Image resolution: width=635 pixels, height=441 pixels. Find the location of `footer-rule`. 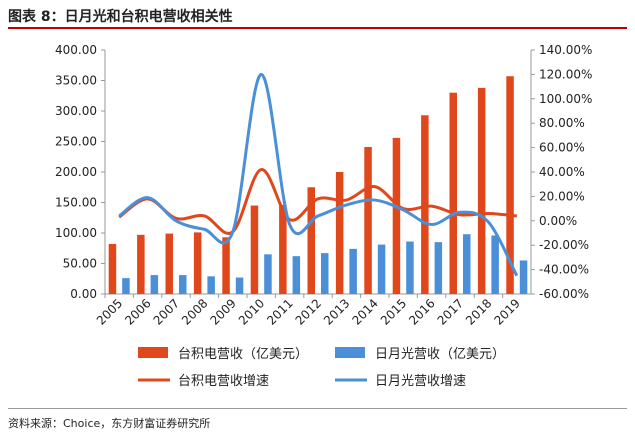

footer-rule is located at coordinates (317, 408).